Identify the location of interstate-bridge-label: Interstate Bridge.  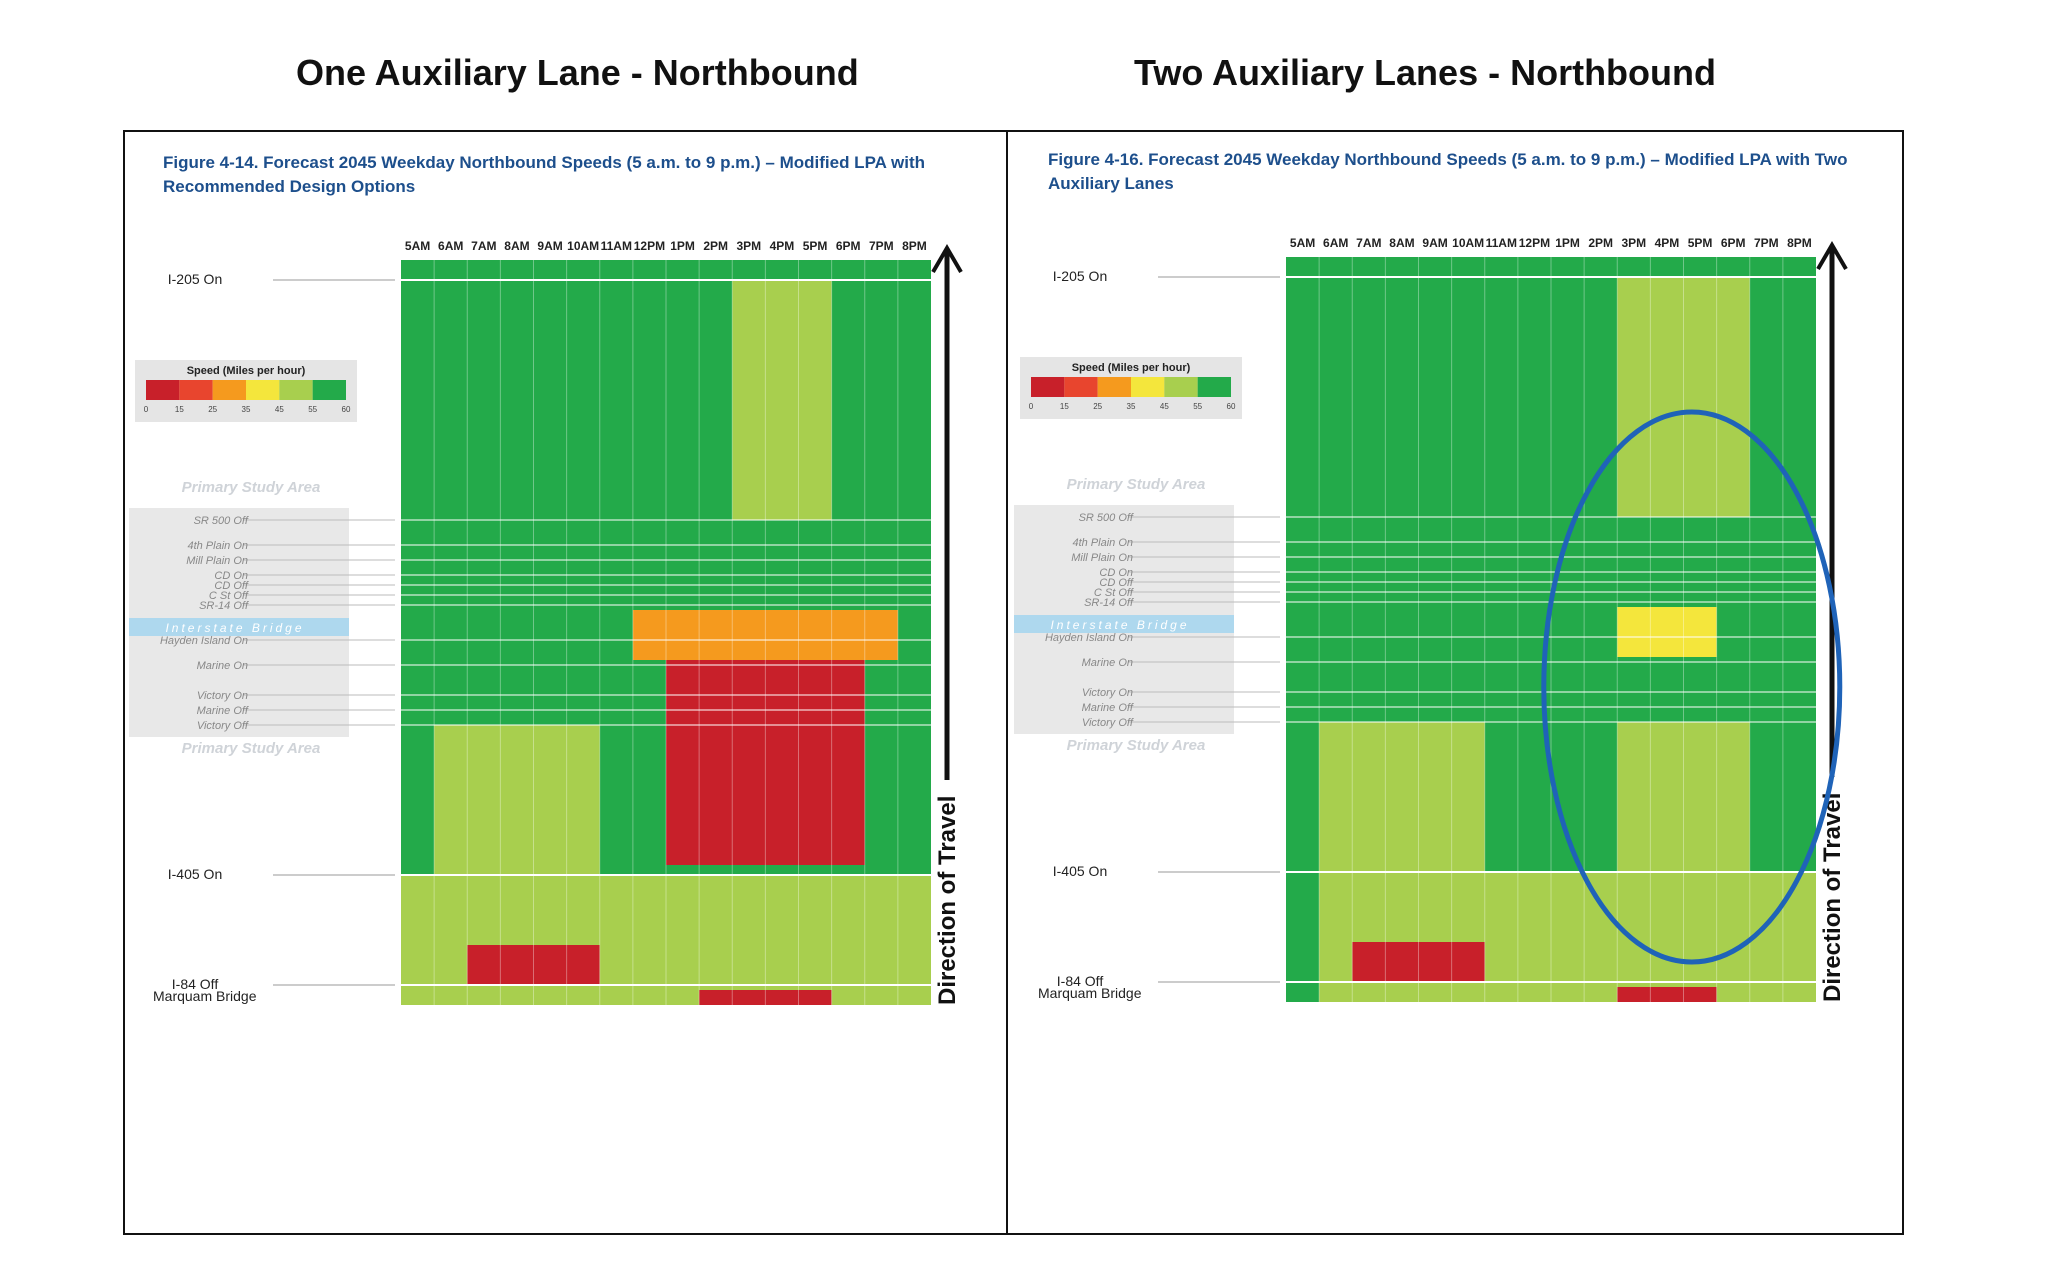
(234, 628).